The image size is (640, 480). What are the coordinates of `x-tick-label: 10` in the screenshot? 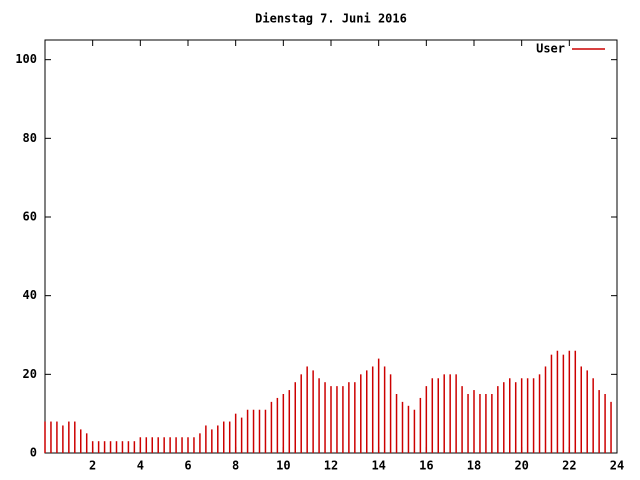 It's located at (283, 466).